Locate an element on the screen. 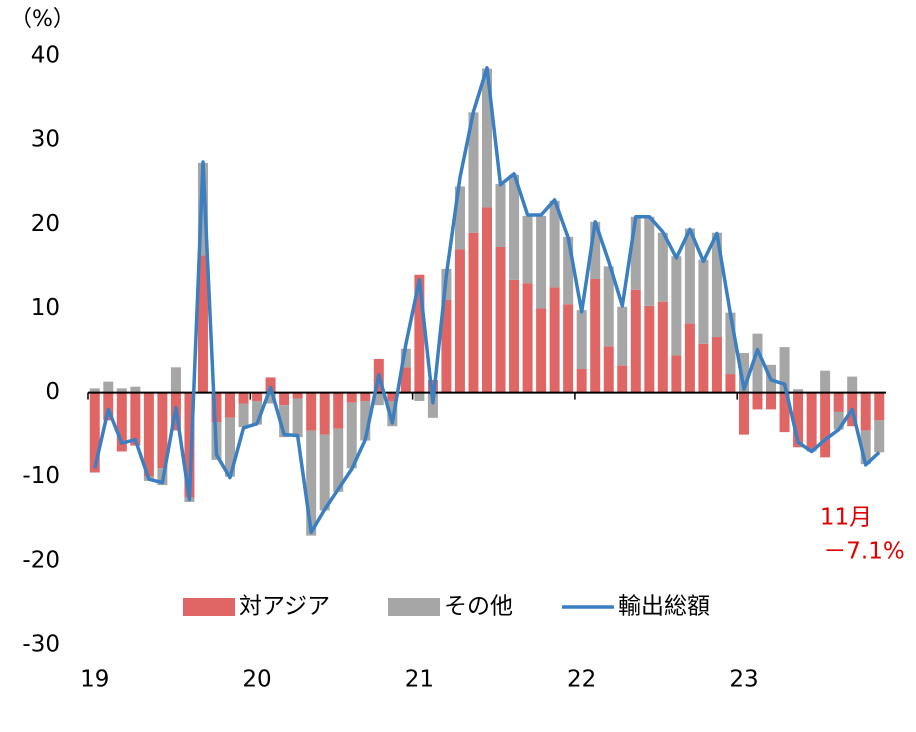 The image size is (916, 732). unit-label: （%） is located at coordinates (42, 19).